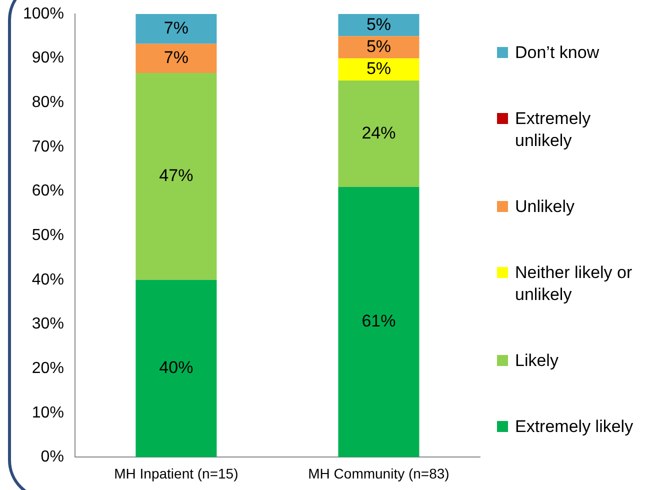 This screenshot has width=666, height=490. Describe the element at coordinates (48, 58) in the screenshot. I see `y-tick-label: 90%` at that location.